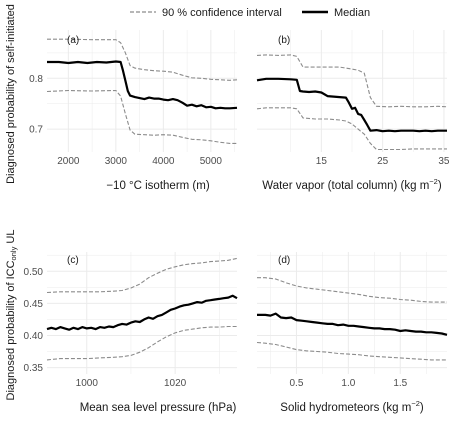 Image resolution: width=452 pixels, height=422 pixels. I want to click on panel-d-background, so click(352, 313).